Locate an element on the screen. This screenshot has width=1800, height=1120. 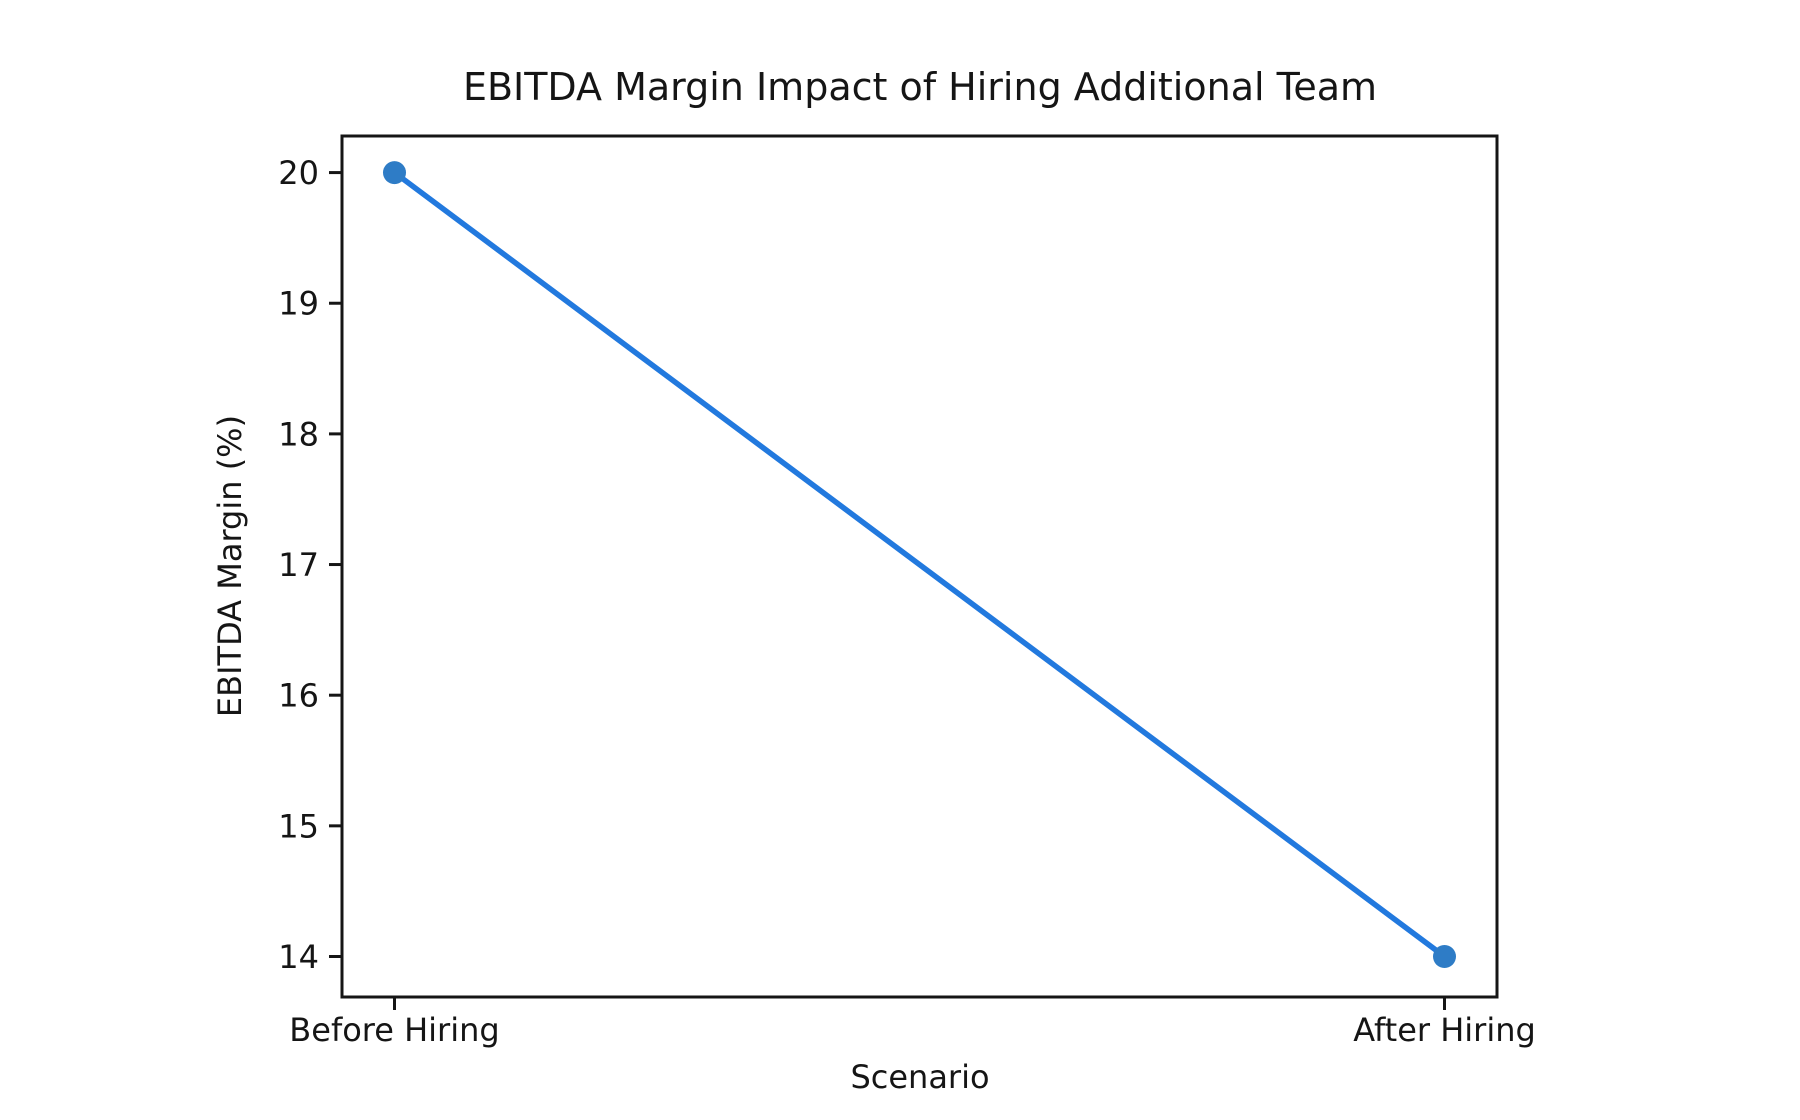
y-tick-label: 15 is located at coordinates (298, 826).